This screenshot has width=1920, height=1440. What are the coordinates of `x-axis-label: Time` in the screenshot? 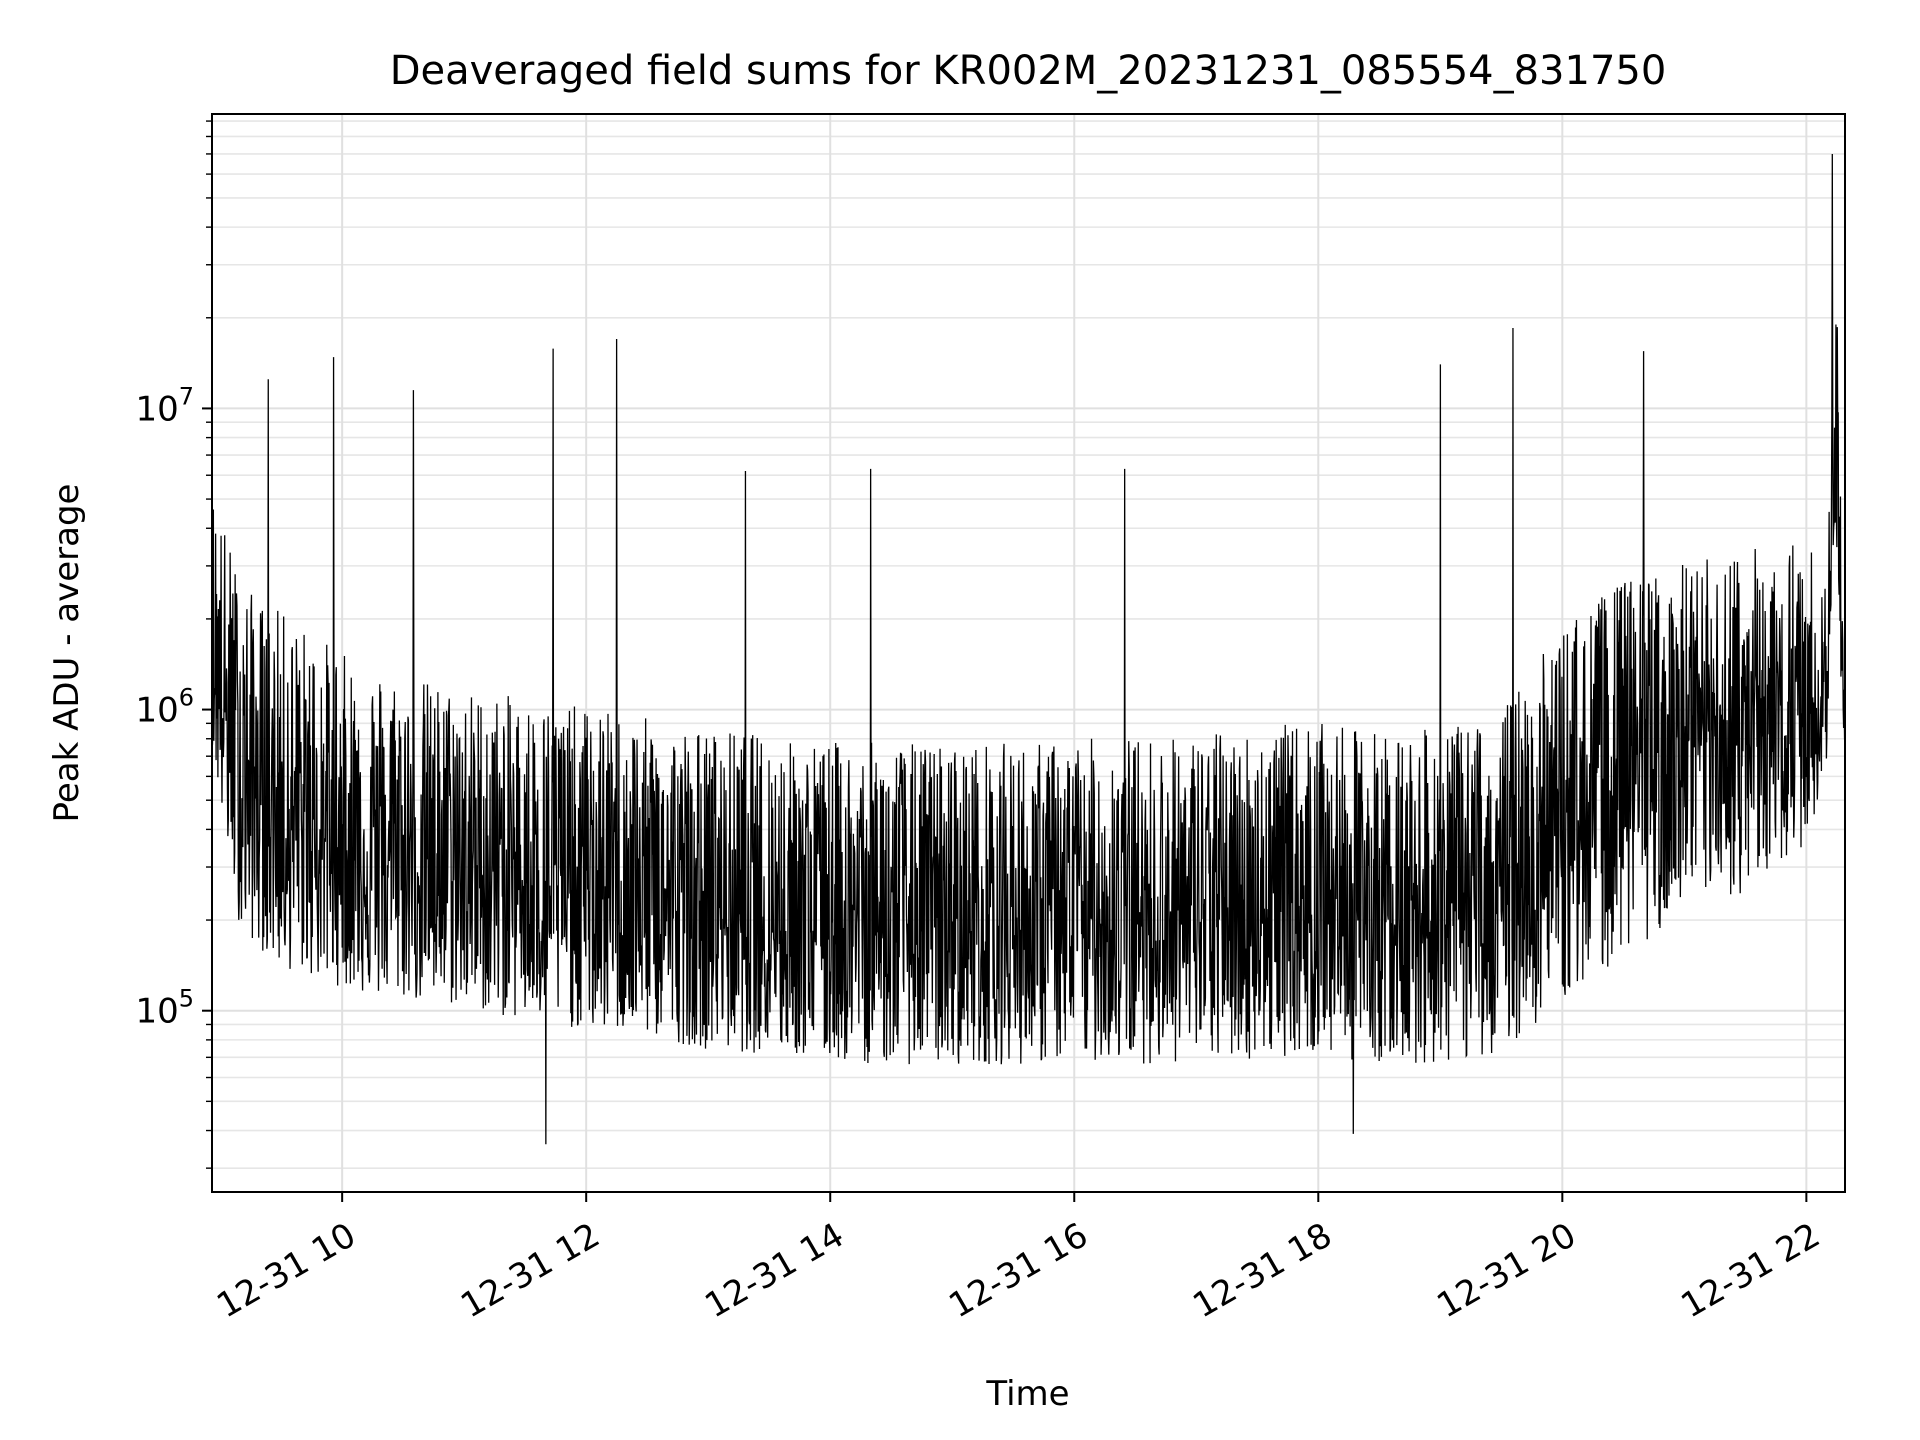 It's located at (1027, 1394).